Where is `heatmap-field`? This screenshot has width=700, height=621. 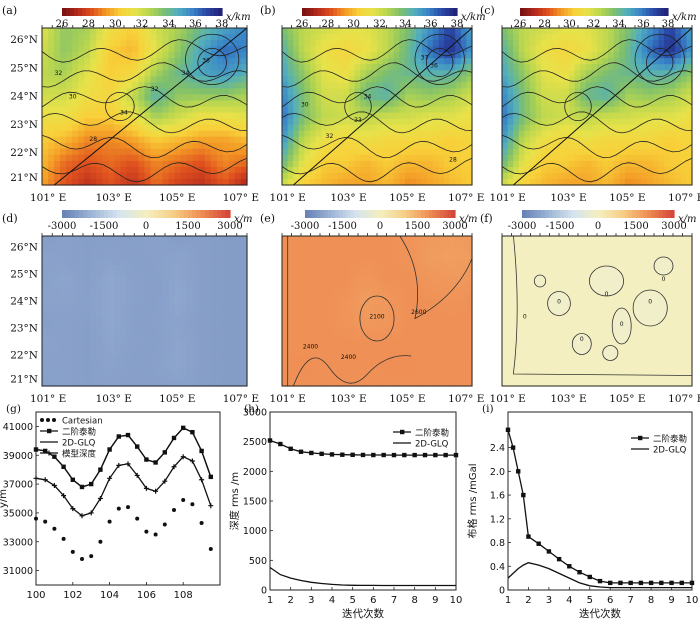 heatmap-field is located at coordinates (377, 311).